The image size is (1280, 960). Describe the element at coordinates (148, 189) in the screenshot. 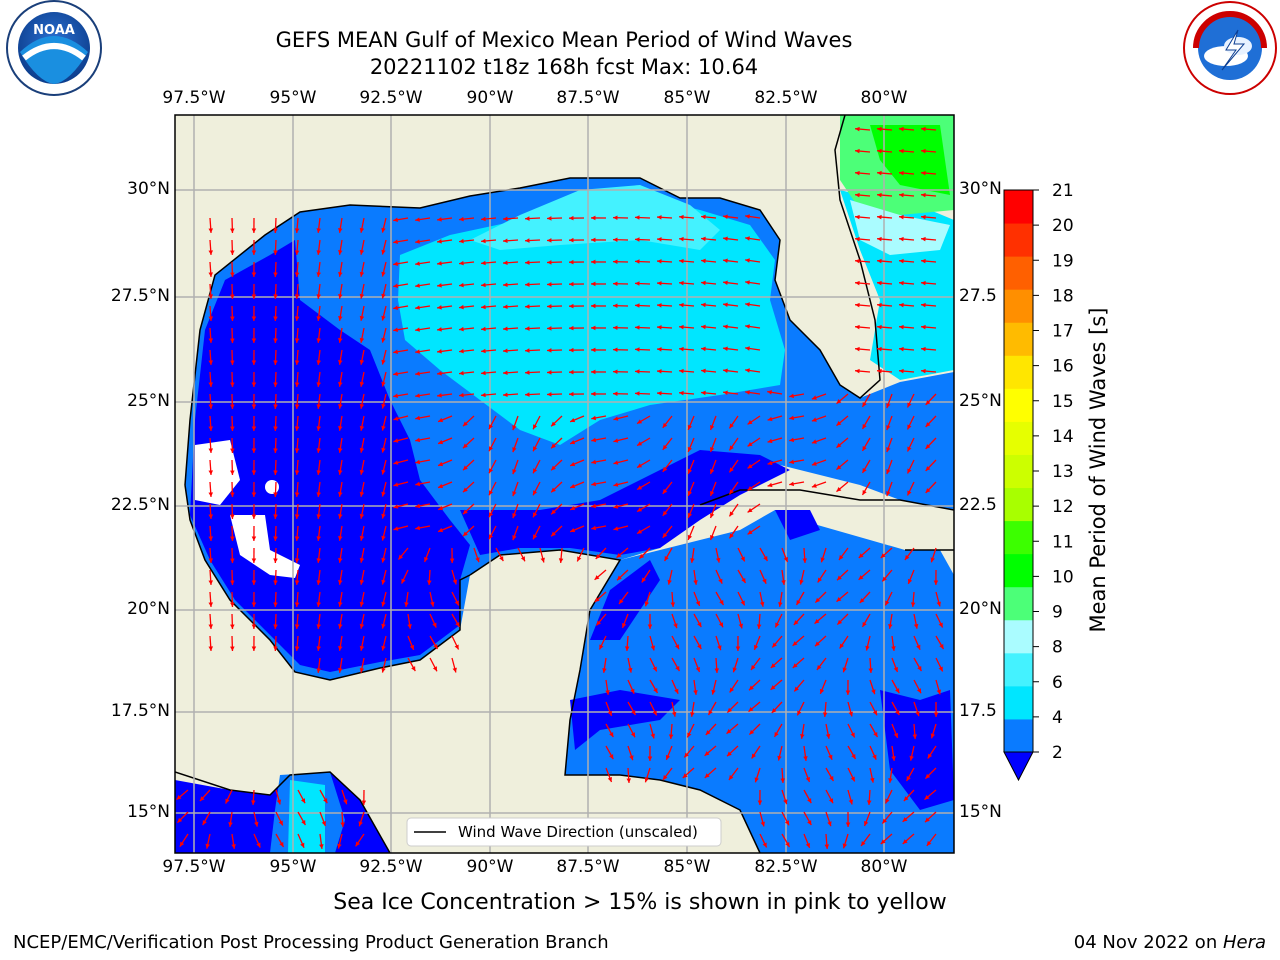

I see `lat-tick-label-left: 30°N` at that location.